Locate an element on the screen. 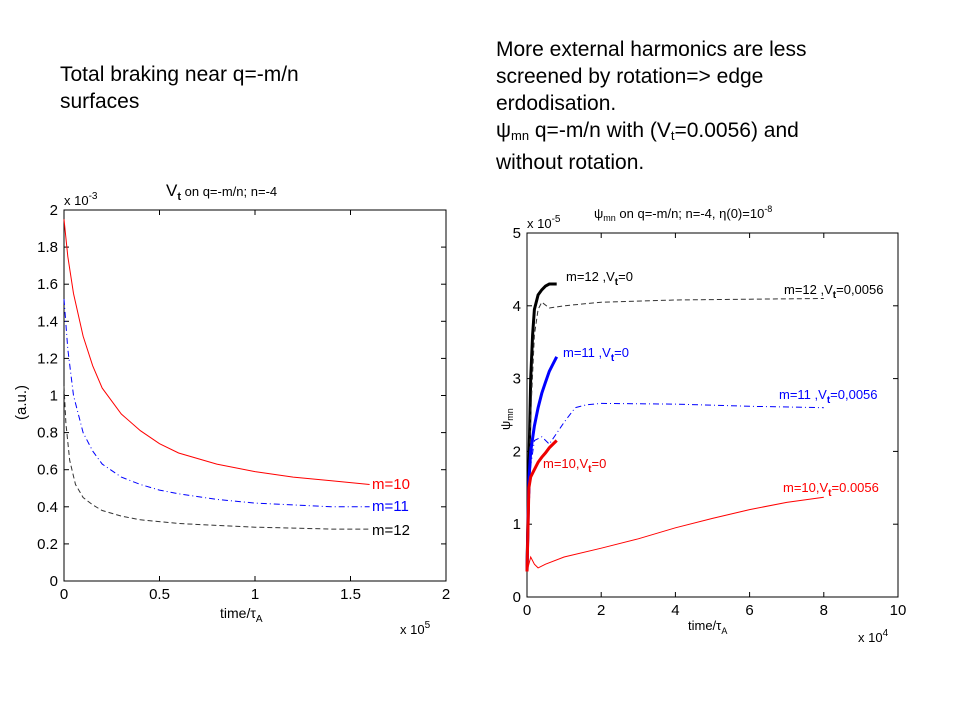 This screenshot has width=960, height=720. right-caption-line4-b: =0.0056) and is located at coordinates (736, 130).